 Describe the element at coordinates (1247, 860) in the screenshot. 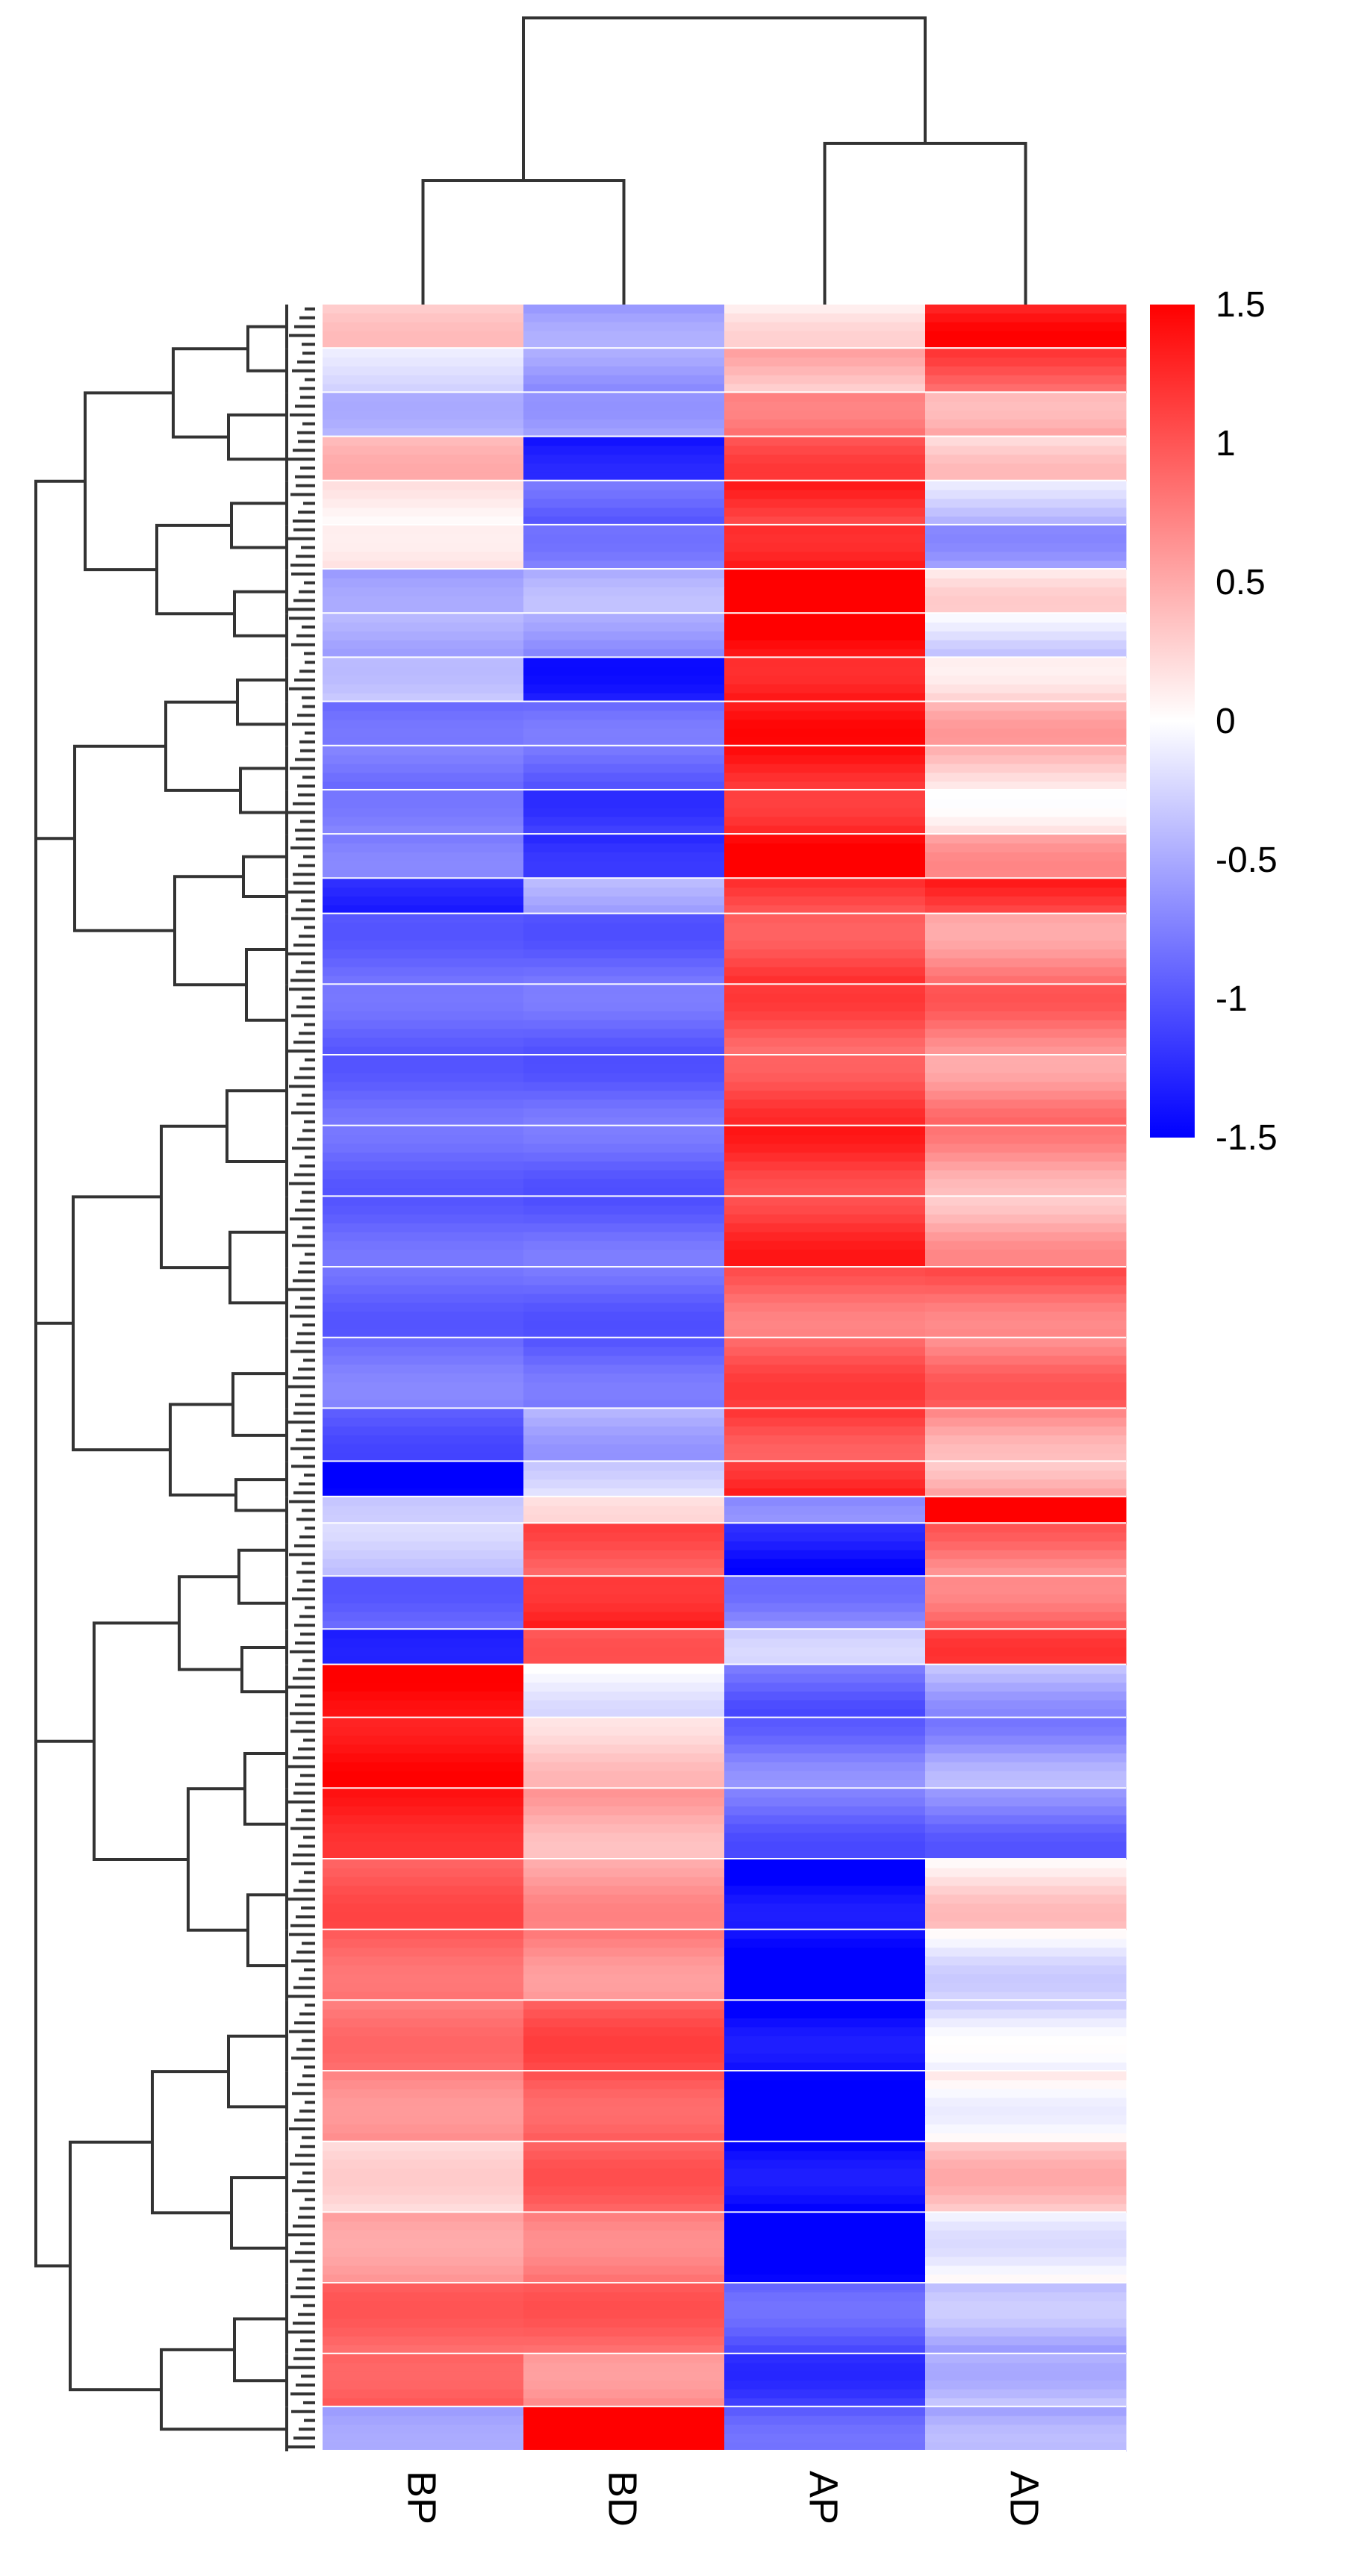

I see `color-scale-tick-label: -0.5` at that location.